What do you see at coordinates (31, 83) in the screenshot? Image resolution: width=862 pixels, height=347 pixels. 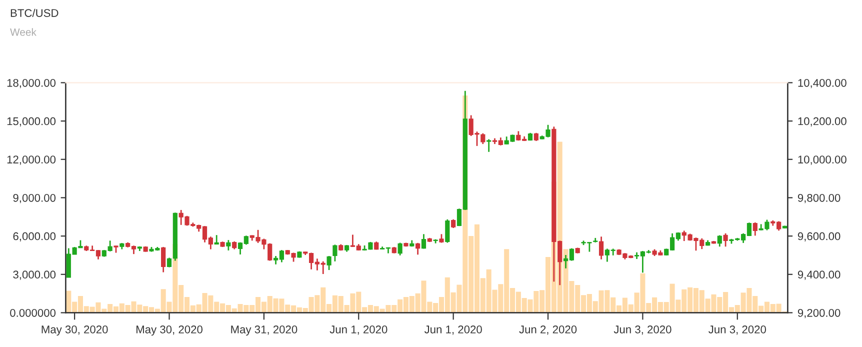 I see `y-tick-label: 18,000.00` at bounding box center [31, 83].